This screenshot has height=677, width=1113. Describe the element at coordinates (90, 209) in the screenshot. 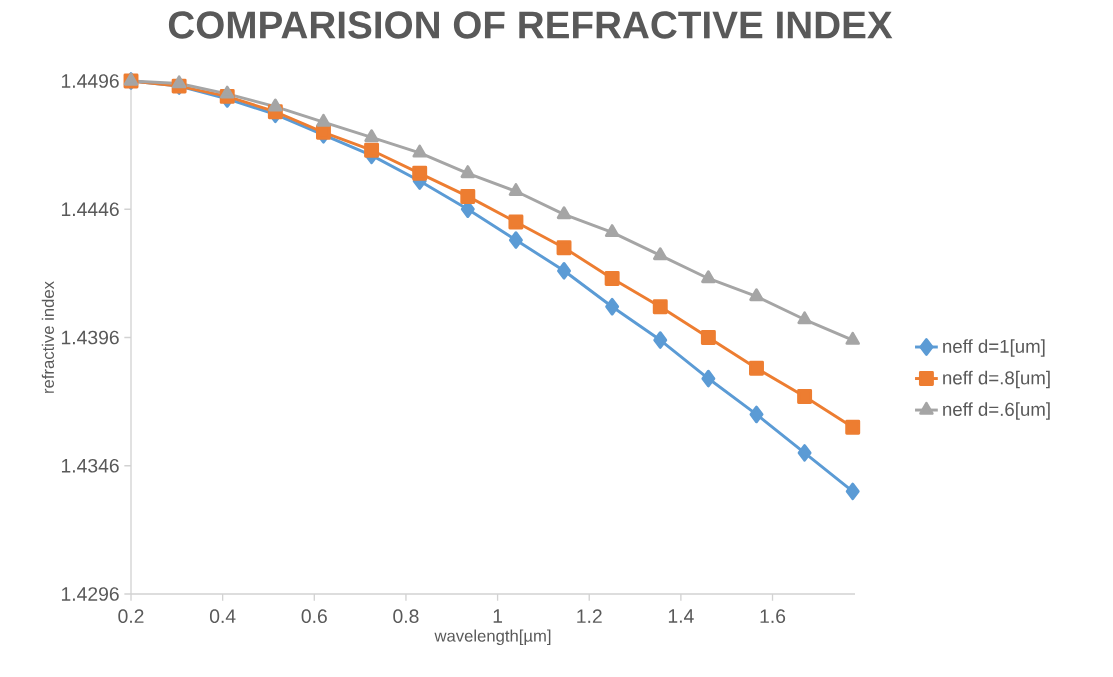

I see `y-tick-label: 1.4446` at that location.